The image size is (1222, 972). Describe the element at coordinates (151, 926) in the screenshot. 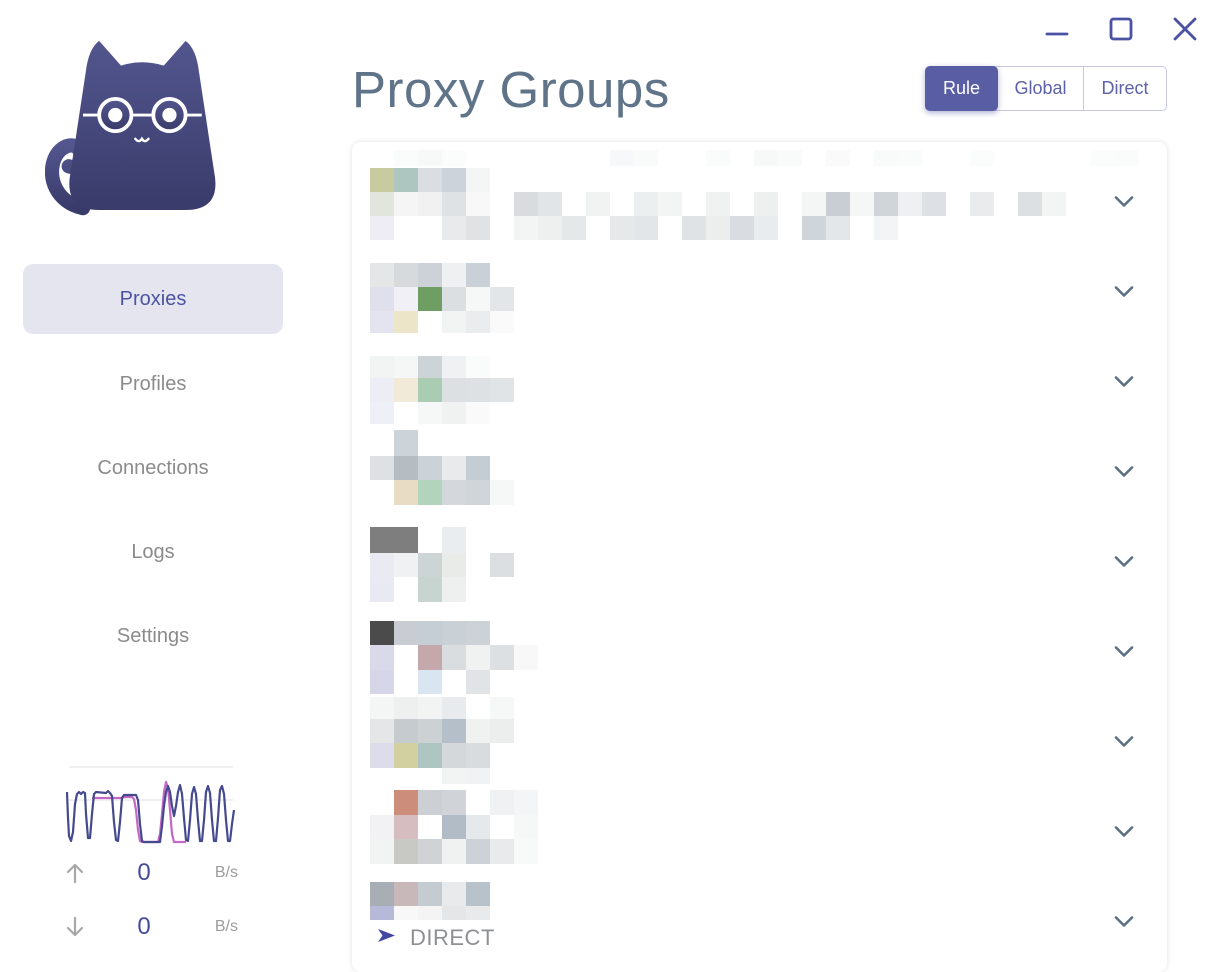

I see `download-speed-row: 0 B/s` at that location.